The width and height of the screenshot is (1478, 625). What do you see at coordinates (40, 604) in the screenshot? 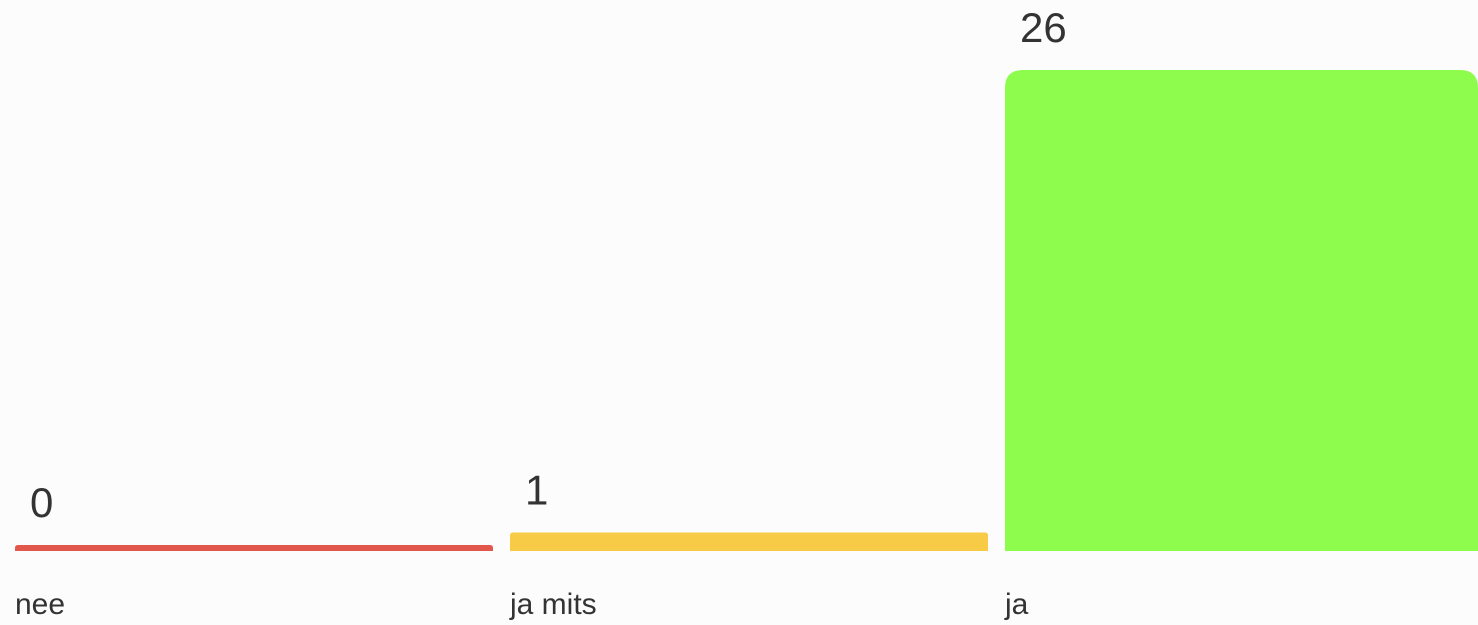
I see `category-label-nee: nee` at bounding box center [40, 604].